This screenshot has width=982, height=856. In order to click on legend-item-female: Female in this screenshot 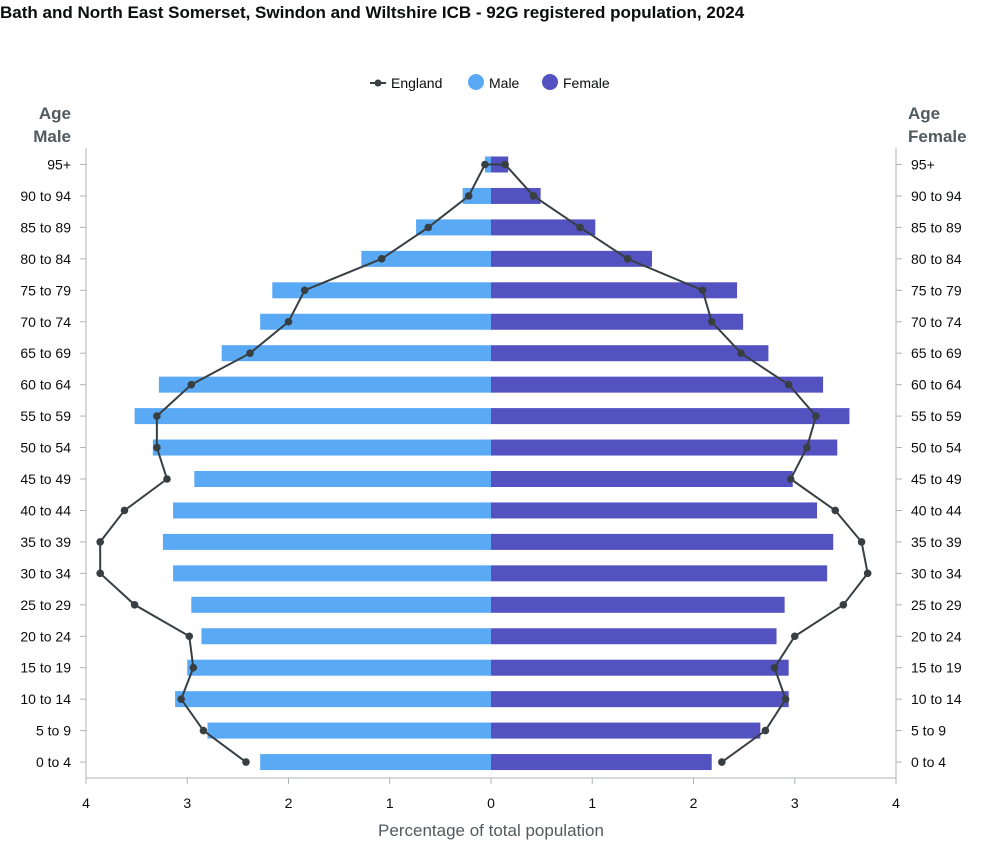, I will do `click(576, 82)`.